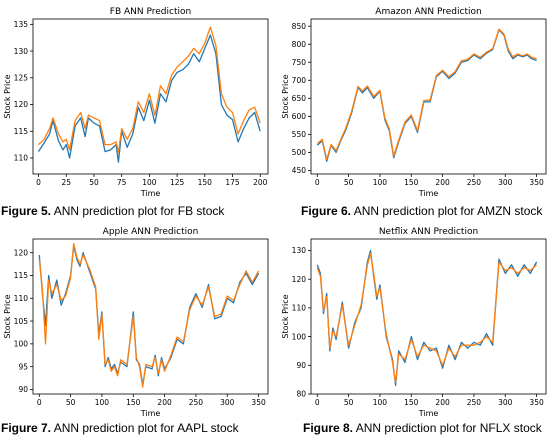 The height and width of the screenshot is (442, 552). Describe the element at coordinates (122, 182) in the screenshot. I see `x-tick-label: 75` at that location.